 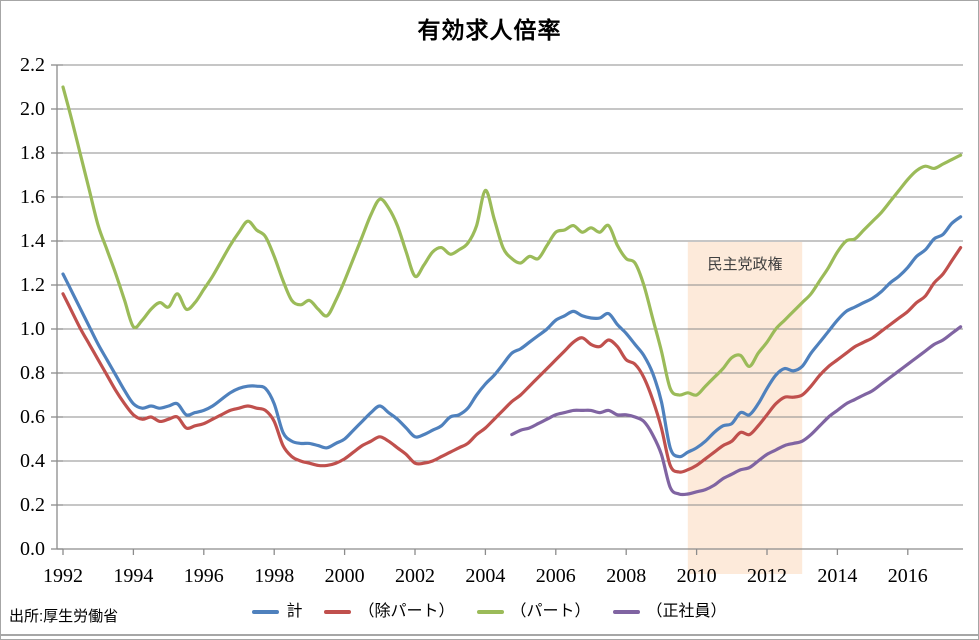 I want to click on legend-item-0: 計, so click(x=277, y=612).